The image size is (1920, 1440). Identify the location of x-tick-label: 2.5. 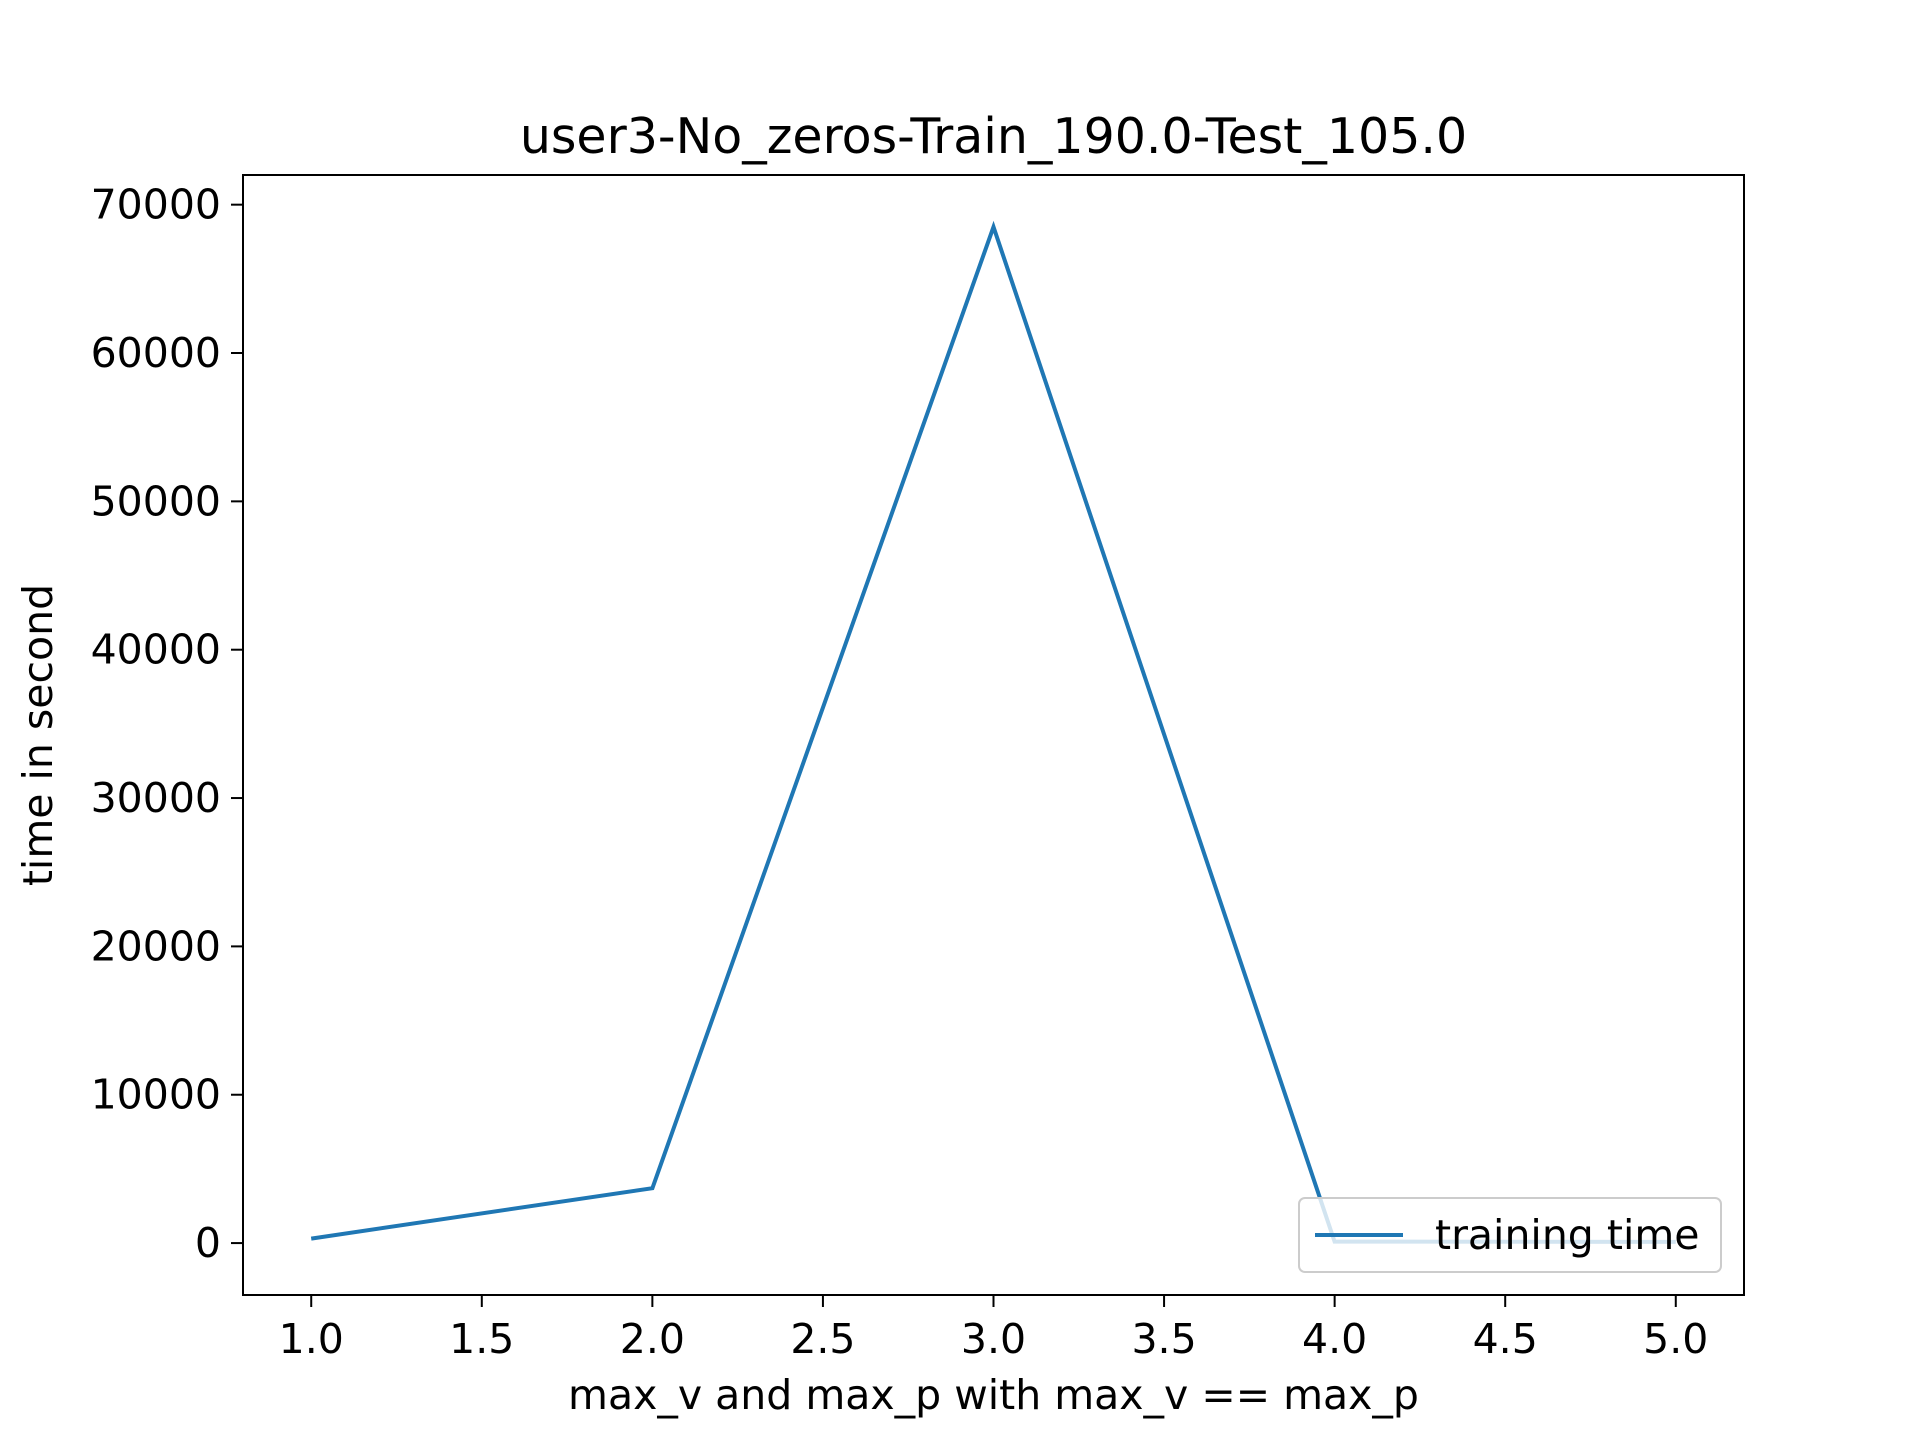
(822, 1339).